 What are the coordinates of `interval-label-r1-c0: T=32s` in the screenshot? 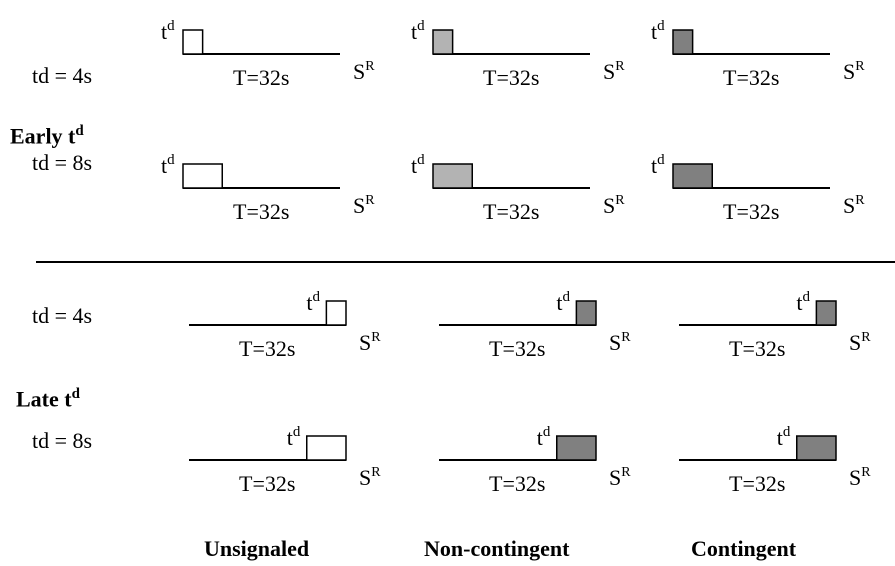 It's located at (261, 211).